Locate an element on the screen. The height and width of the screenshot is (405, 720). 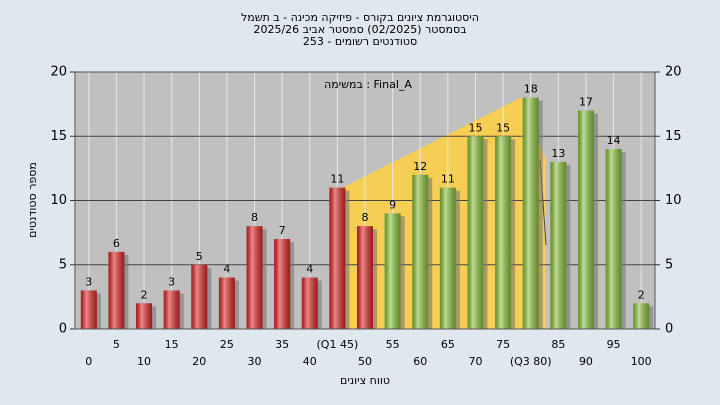
x-tick-label: 85 is located at coordinates (558, 344).